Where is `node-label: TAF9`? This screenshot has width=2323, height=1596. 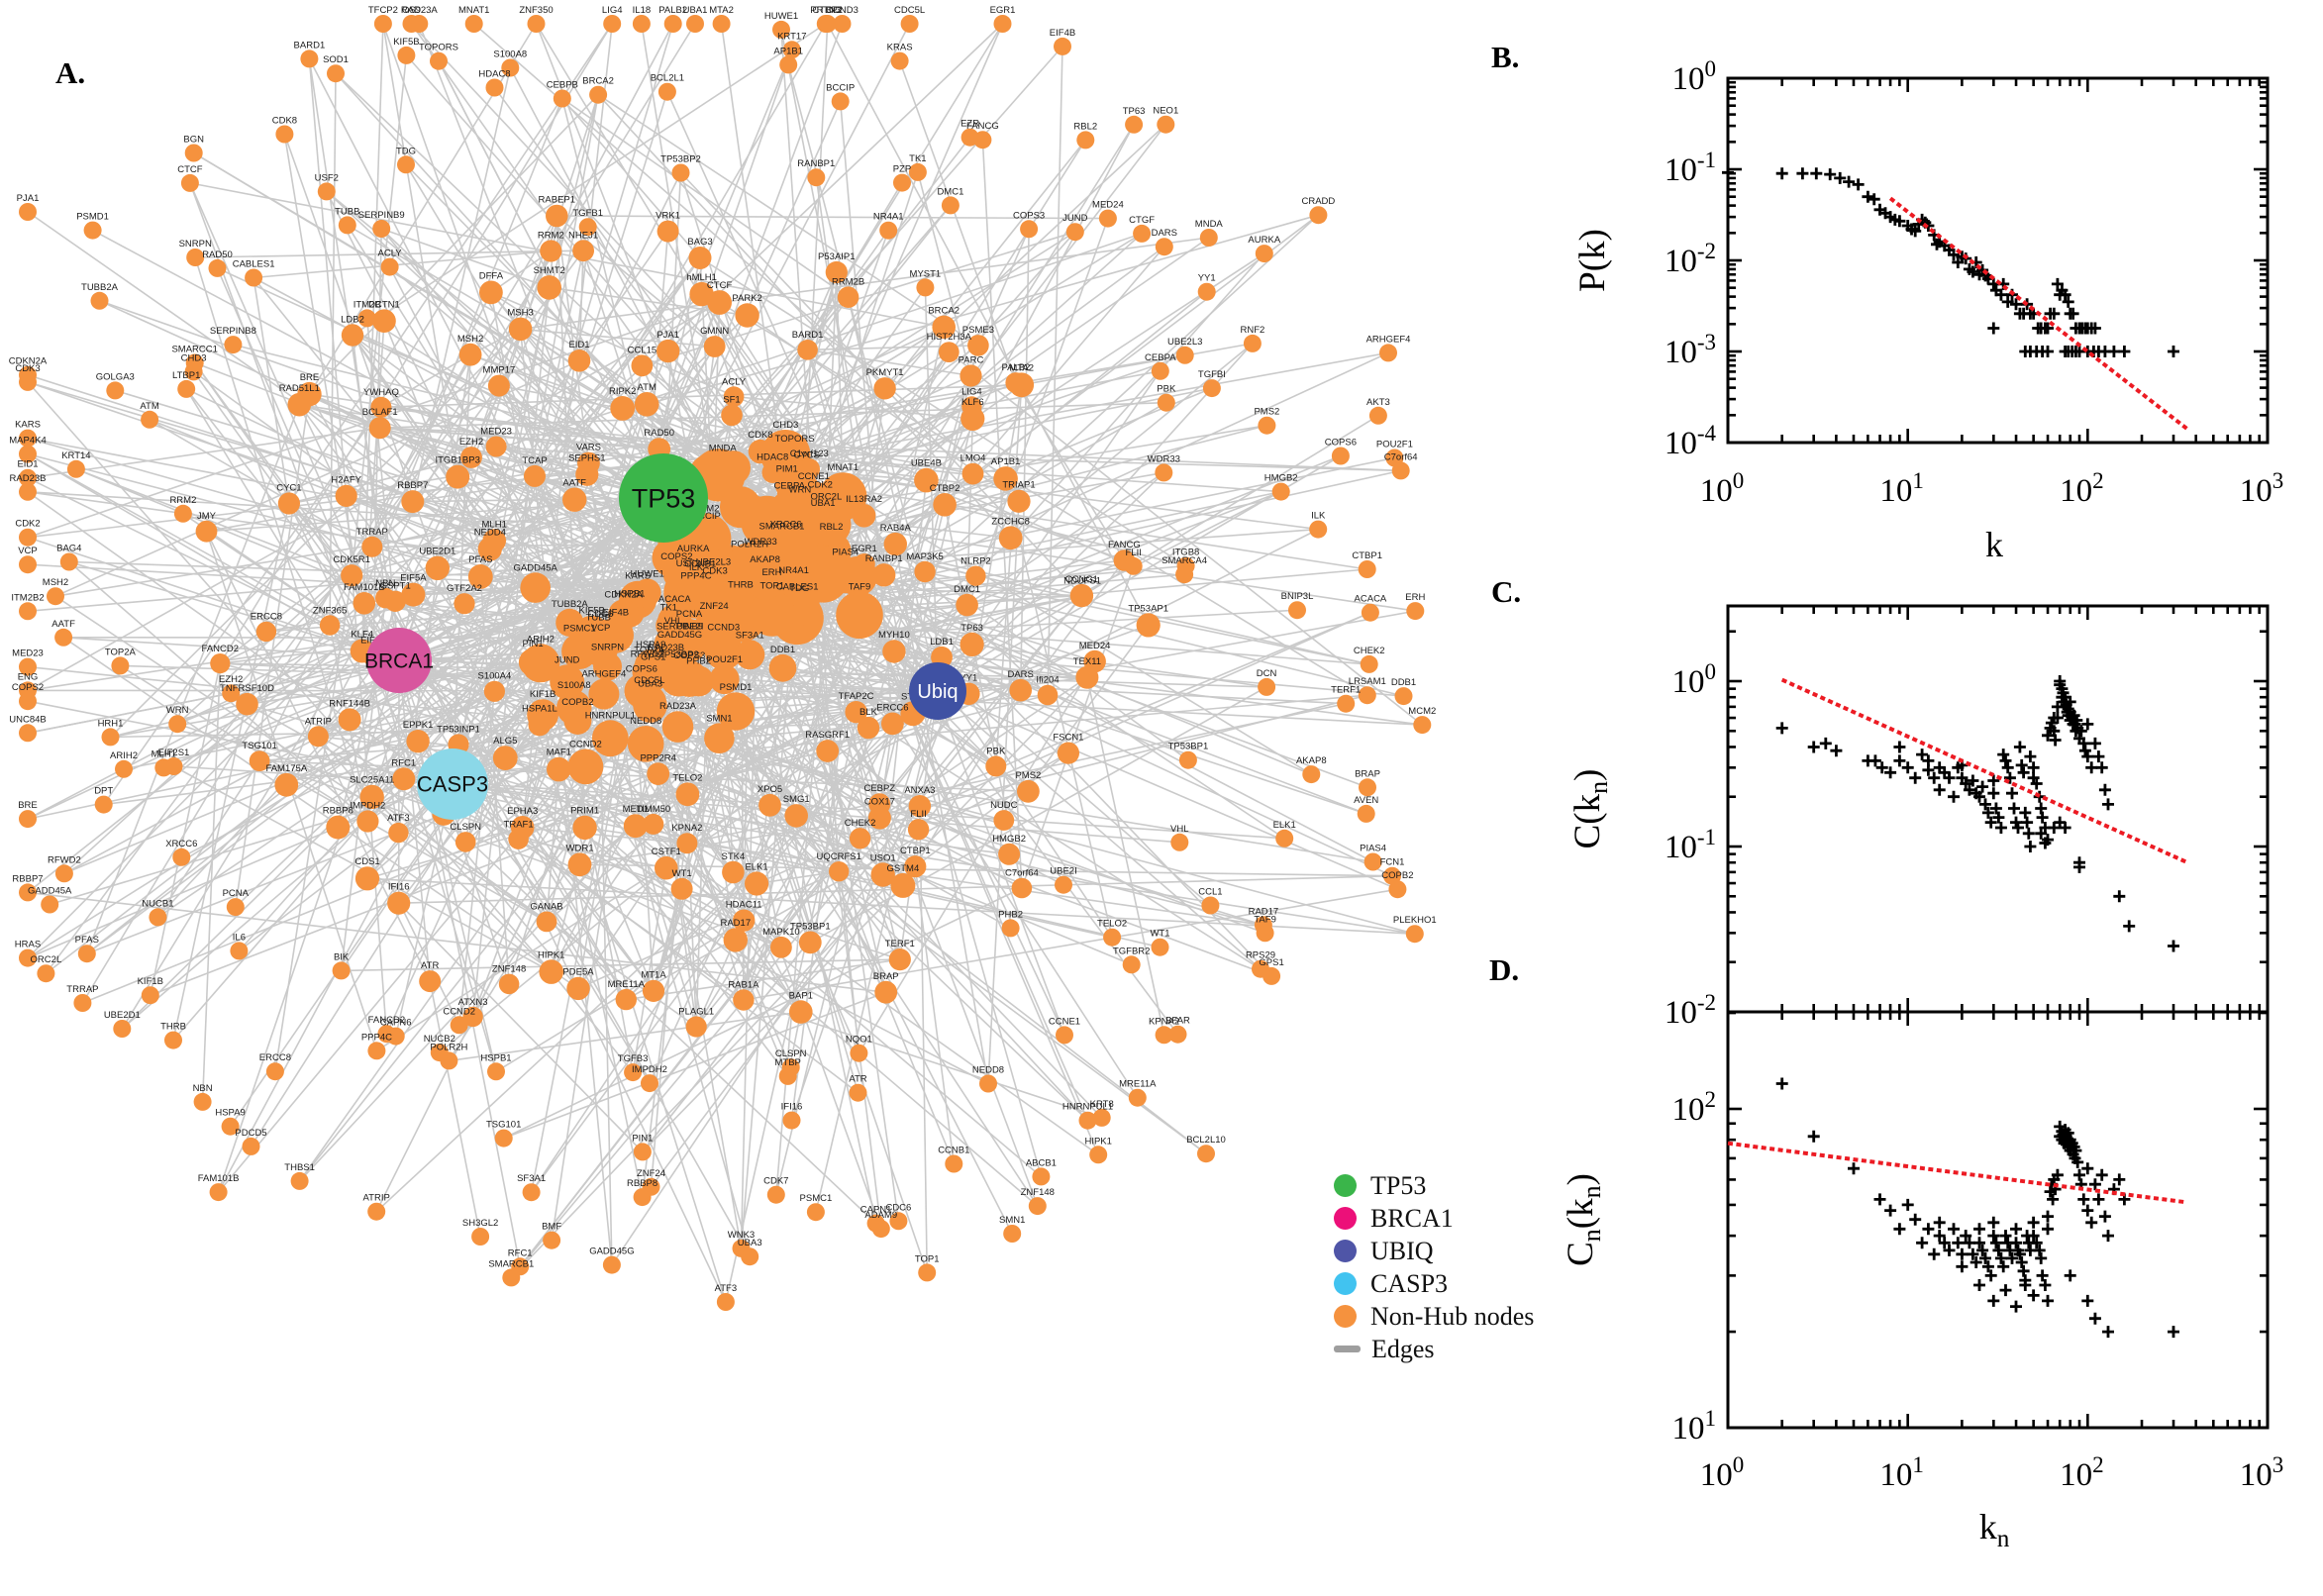
node-label: TAF9 is located at coordinates (860, 586).